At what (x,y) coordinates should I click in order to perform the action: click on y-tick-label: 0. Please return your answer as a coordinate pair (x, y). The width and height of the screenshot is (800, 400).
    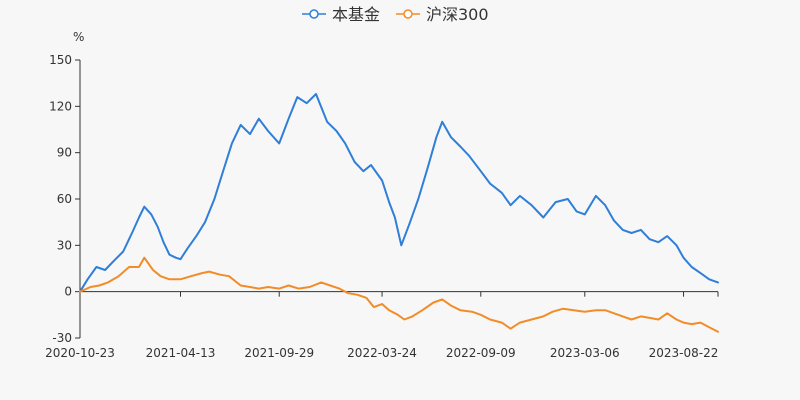
    Looking at the image, I should click on (68, 292).